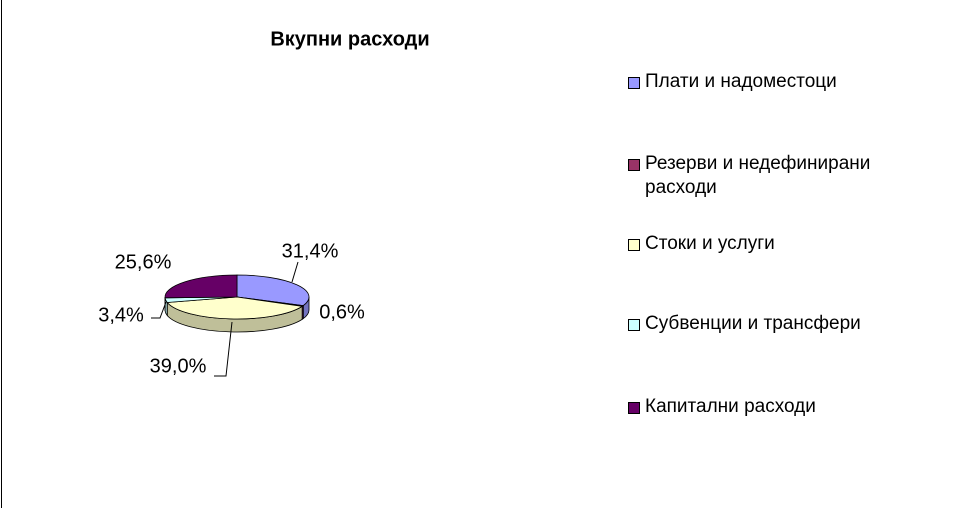  What do you see at coordinates (349, 39) in the screenshot?
I see `chart-title: Вкупни расходи` at bounding box center [349, 39].